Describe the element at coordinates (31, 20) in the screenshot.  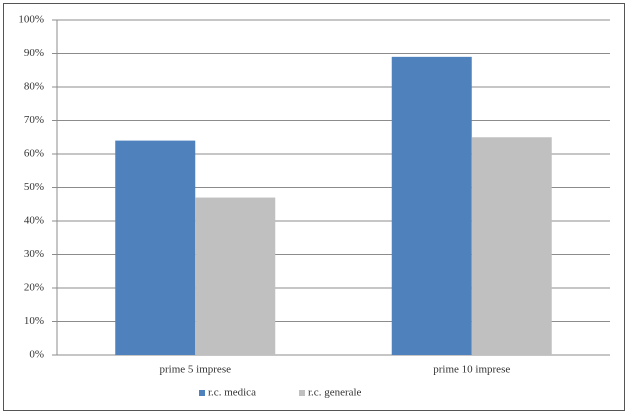
I see `y-tick-label: 100%` at that location.